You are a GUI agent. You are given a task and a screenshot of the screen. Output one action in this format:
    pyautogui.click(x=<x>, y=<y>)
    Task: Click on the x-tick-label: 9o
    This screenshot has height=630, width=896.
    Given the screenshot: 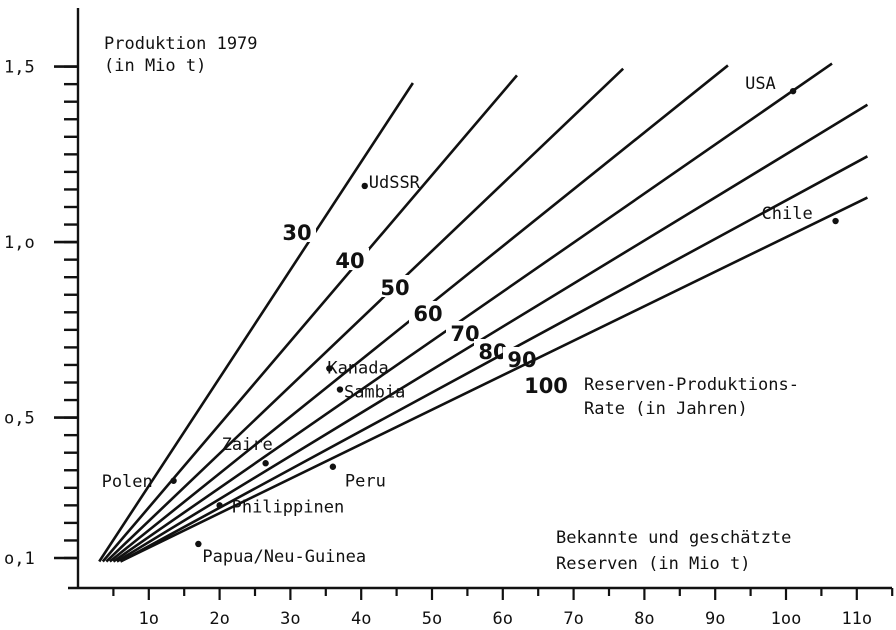 What is the action you would take?
    pyautogui.click(x=715, y=619)
    